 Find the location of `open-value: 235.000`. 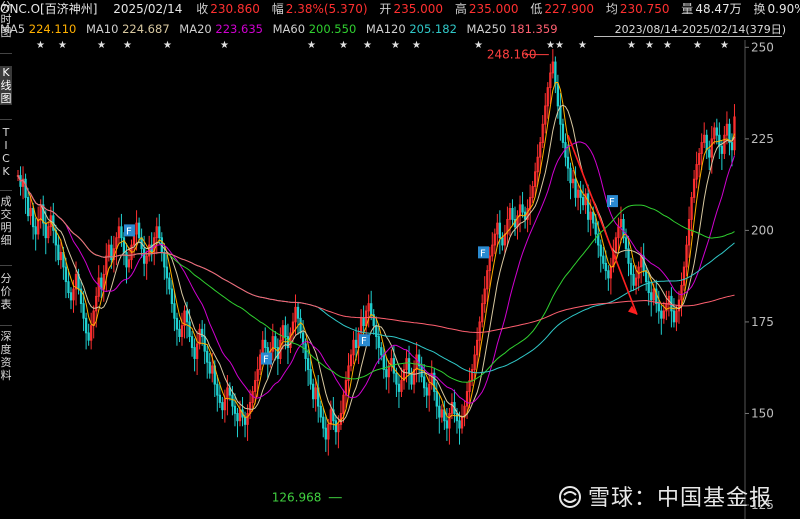

open-value: 235.000 is located at coordinates (418, 9).